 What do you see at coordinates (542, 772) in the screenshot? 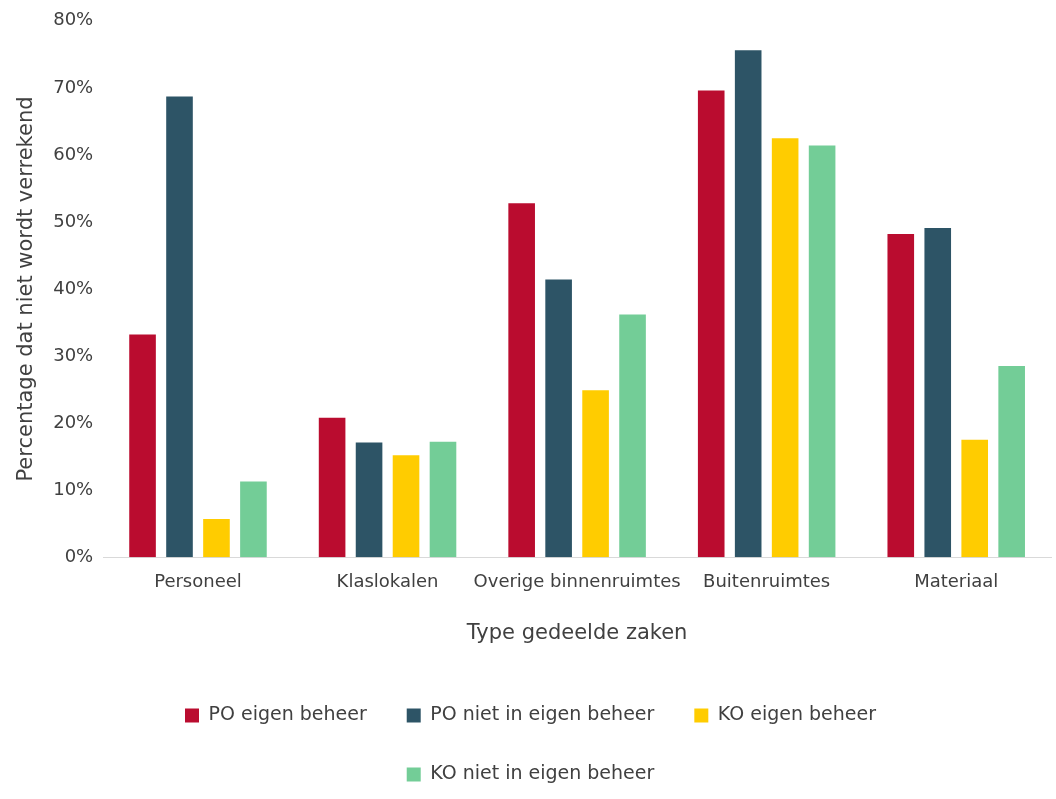
I see `legend-label: KO niet in eigen beheer` at bounding box center [542, 772].